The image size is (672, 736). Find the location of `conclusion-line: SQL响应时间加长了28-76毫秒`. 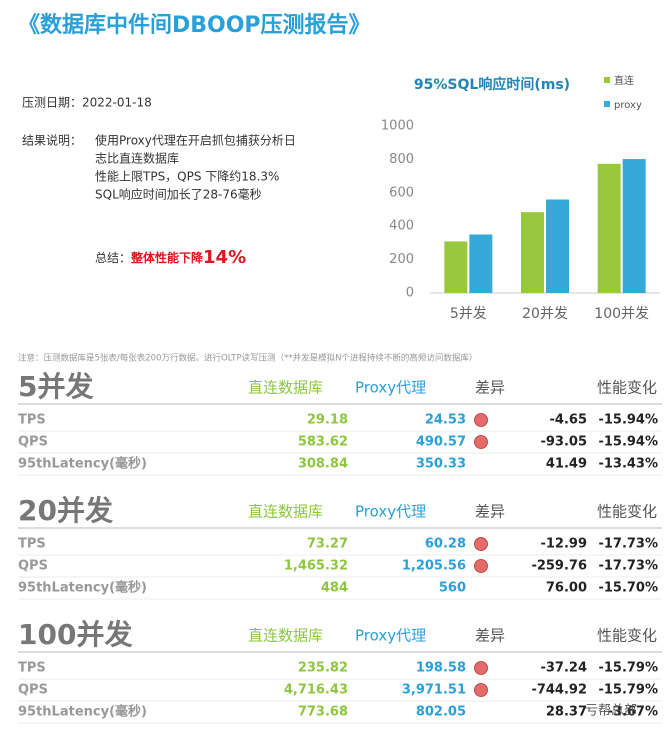

conclusion-line: SQL响应时间加长了28-76毫秒 is located at coordinates (178, 194).